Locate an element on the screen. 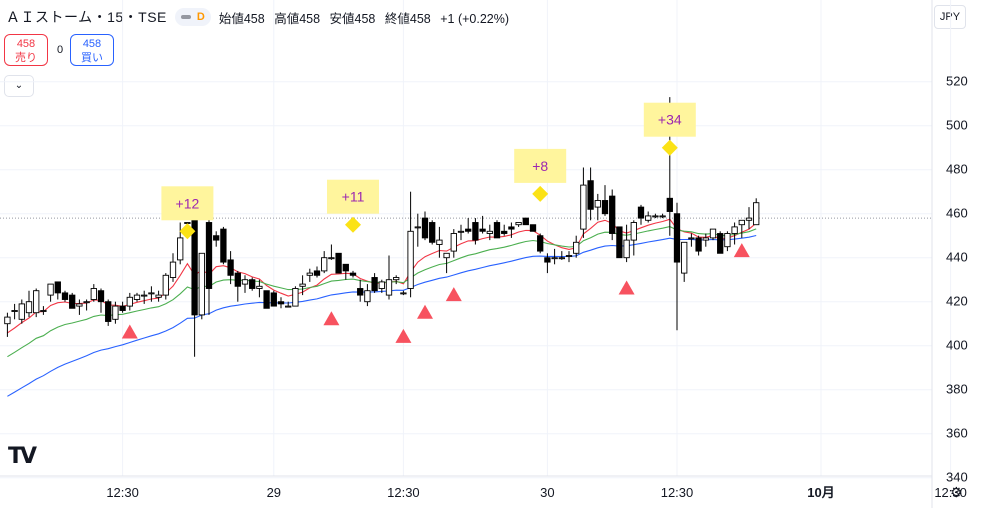 Image resolution: width=987 pixels, height=508 pixels. profit-label: +11 is located at coordinates (353, 197).